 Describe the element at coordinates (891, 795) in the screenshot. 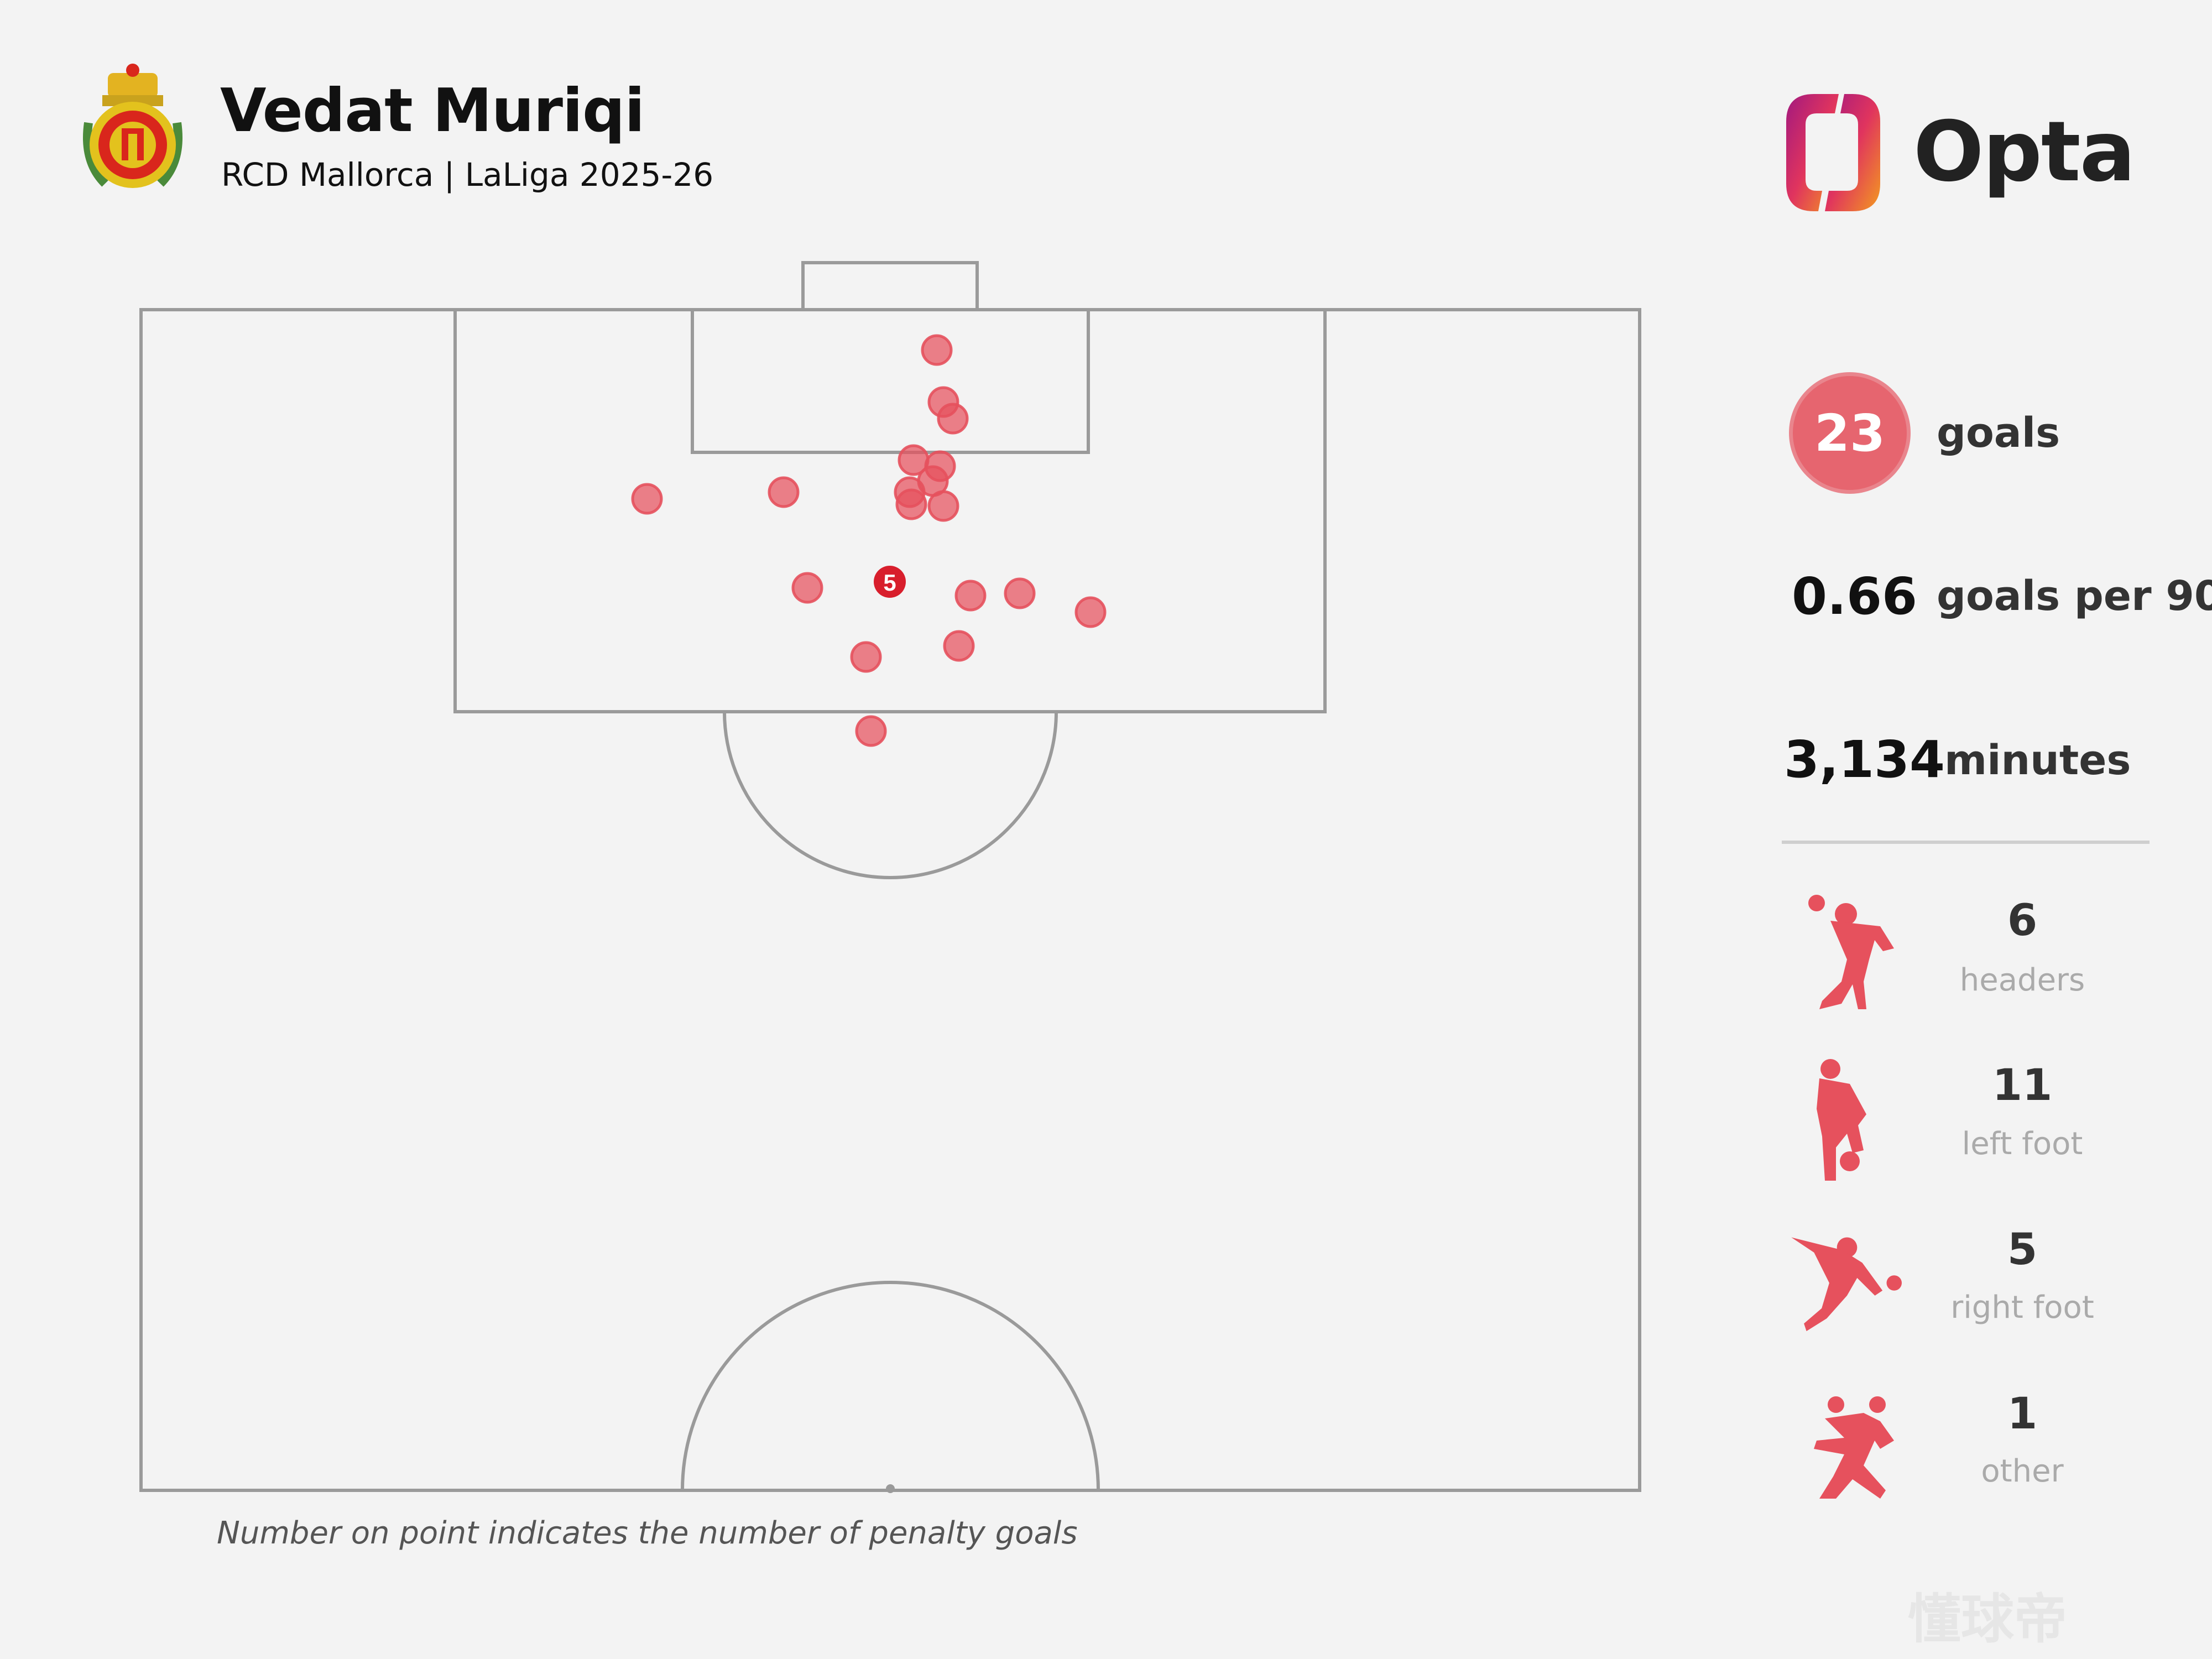

I see `penalty-arc` at that location.